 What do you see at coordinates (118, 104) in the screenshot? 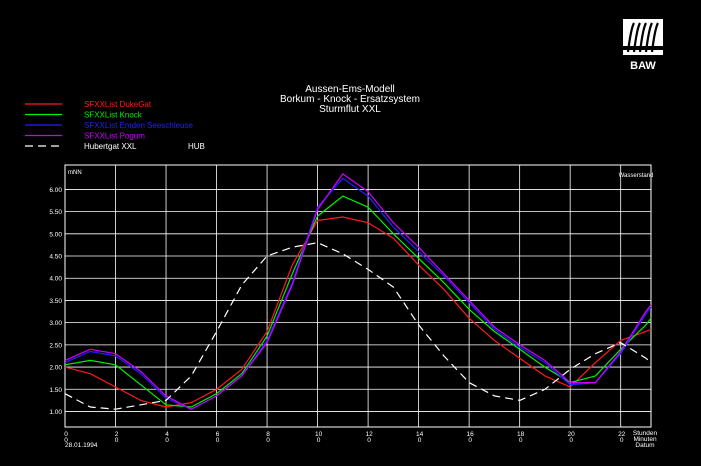
I see `legend-label: SFXXList DukeGat` at bounding box center [118, 104].